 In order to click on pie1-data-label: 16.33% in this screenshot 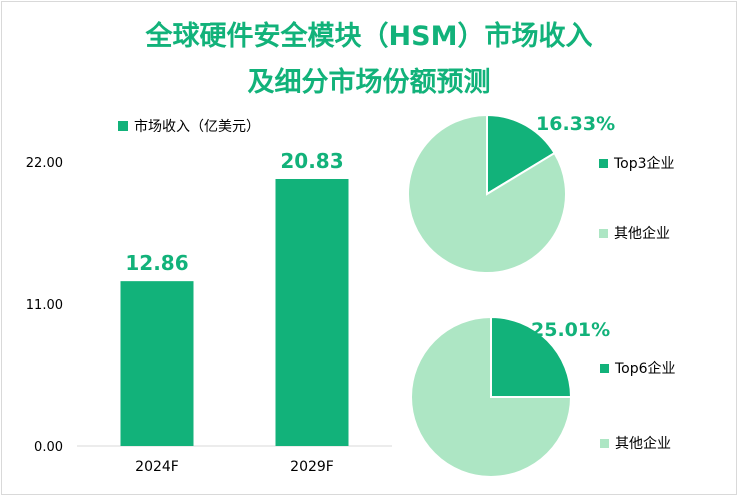, I will do `click(575, 124)`.